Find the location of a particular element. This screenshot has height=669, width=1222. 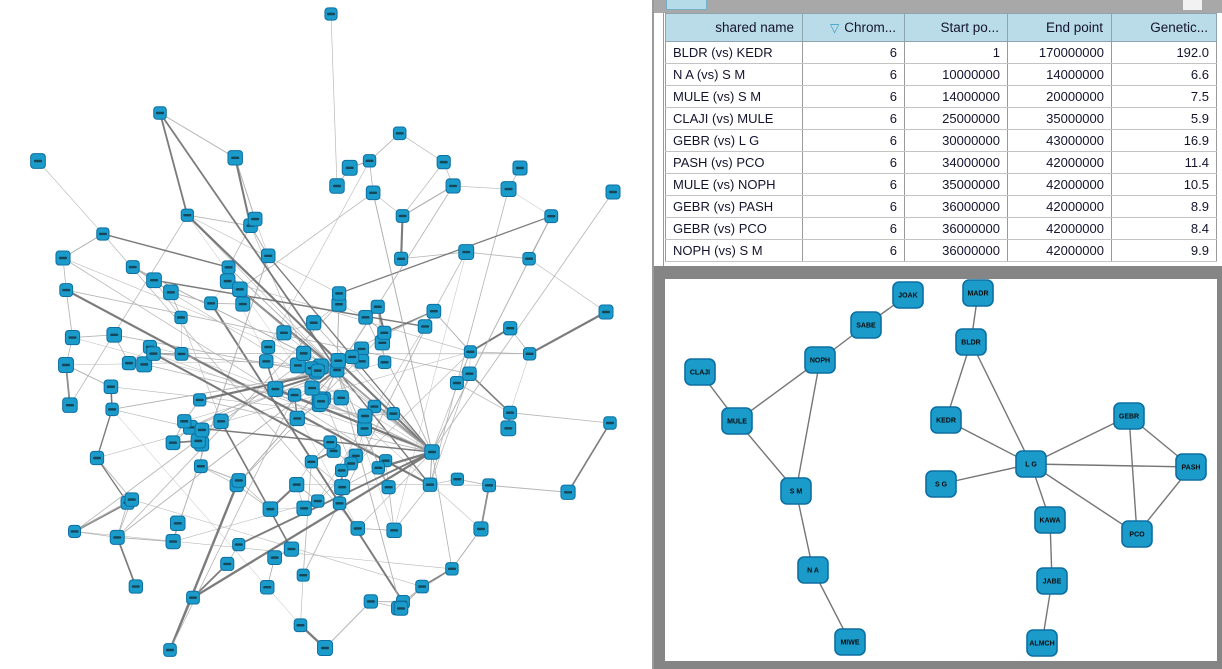

network-node-almch: ALMCH is located at coordinates (1042, 643).